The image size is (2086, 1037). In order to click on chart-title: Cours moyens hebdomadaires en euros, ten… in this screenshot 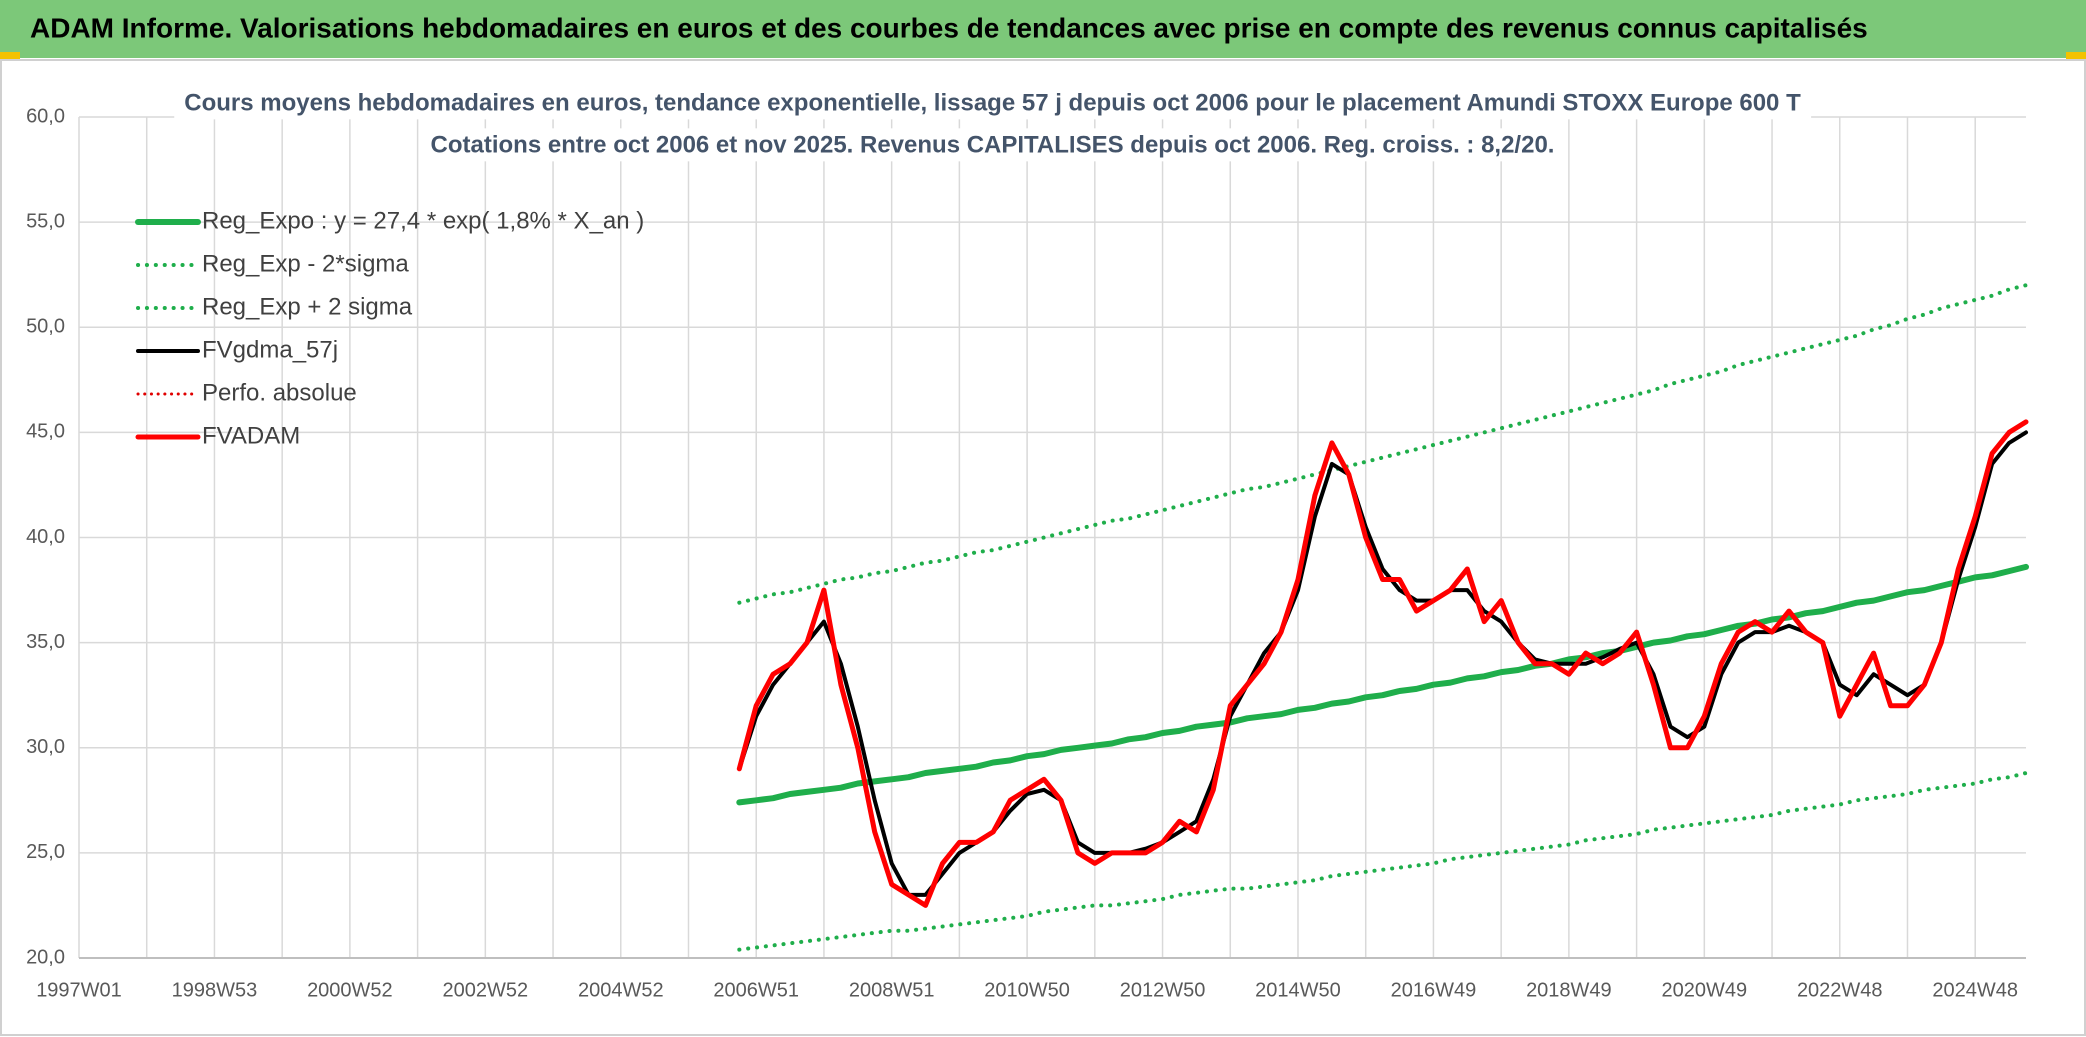, I will do `click(992, 102)`.